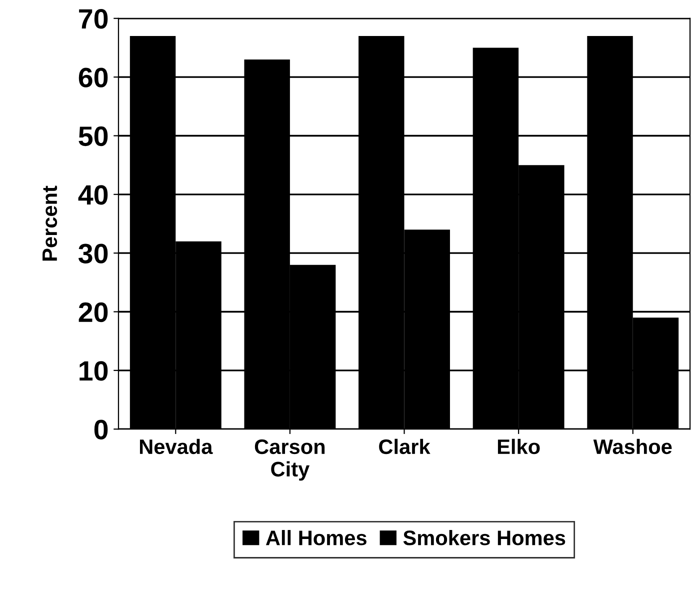 This screenshot has height=613, width=697. I want to click on y-tick-label: 40, so click(93, 195).